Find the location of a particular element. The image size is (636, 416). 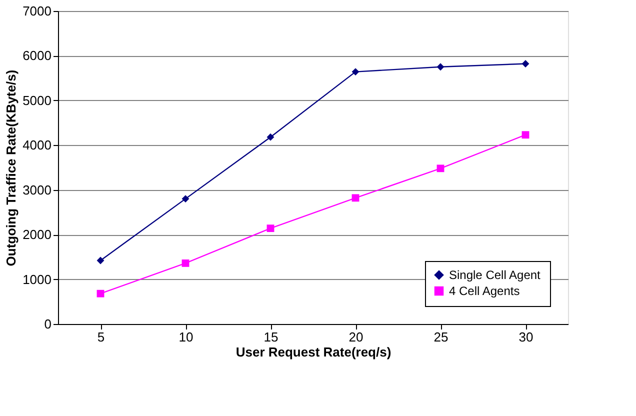

x-tick-label: 20 is located at coordinates (356, 337).